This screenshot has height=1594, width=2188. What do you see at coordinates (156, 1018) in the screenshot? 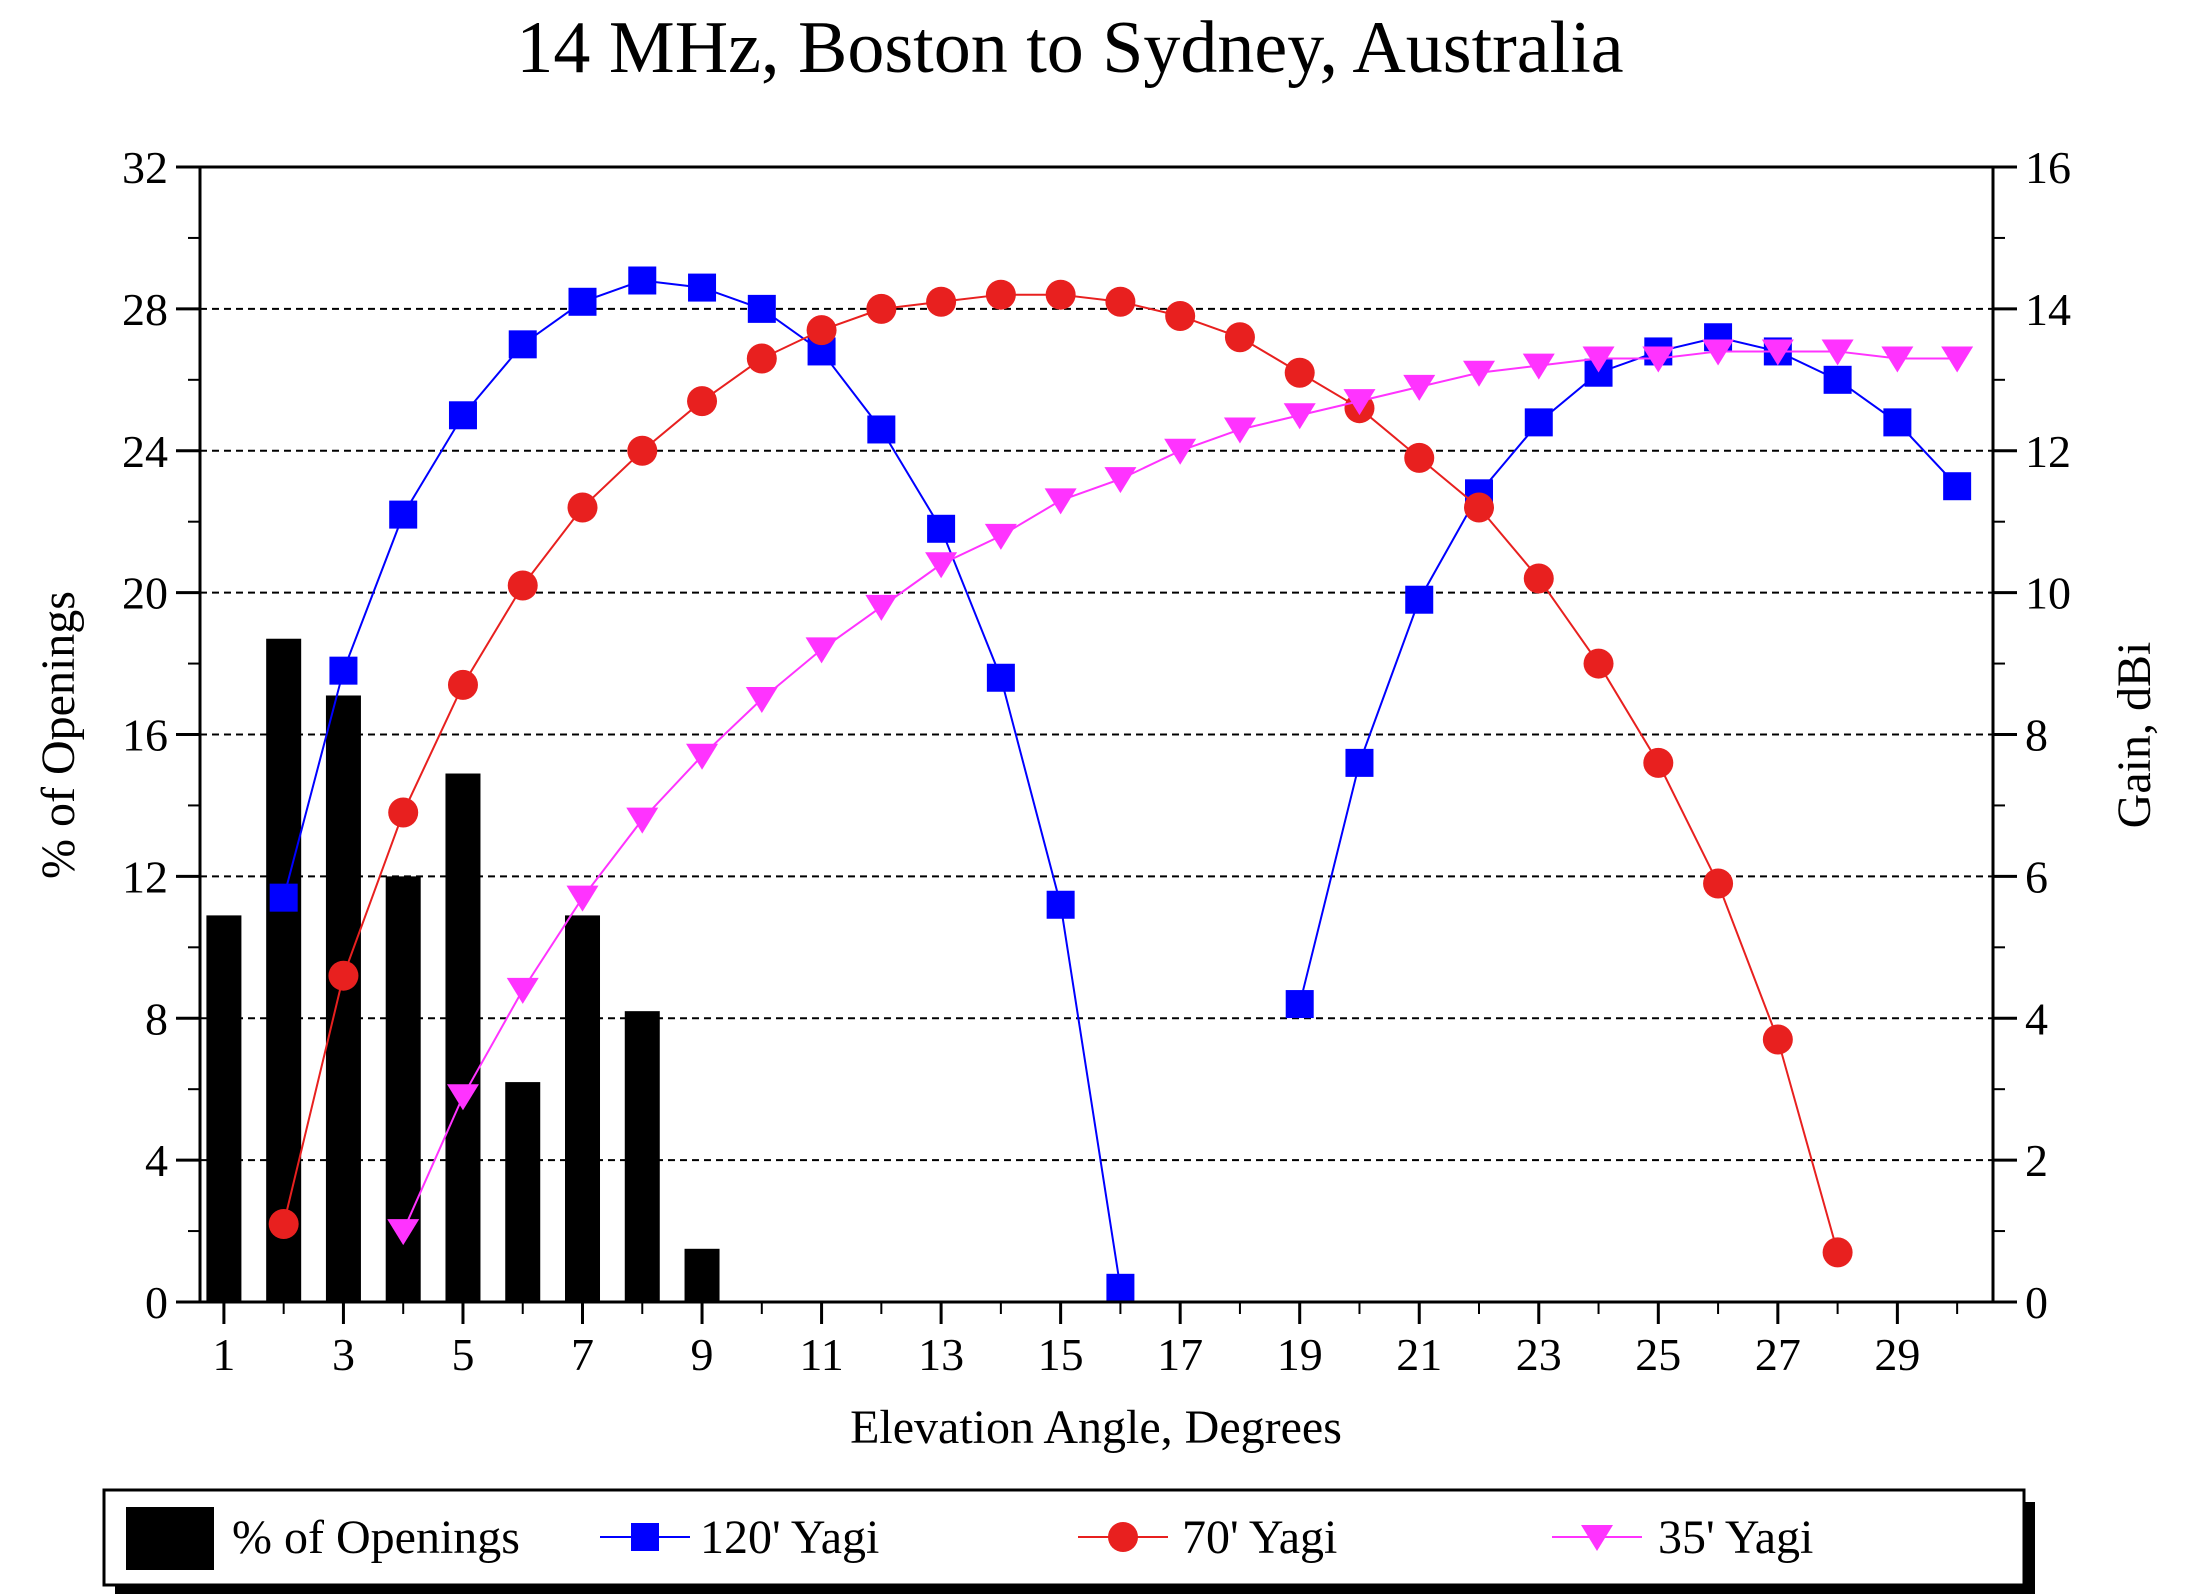
I see `y-left-tick-label: 8` at bounding box center [156, 1018].